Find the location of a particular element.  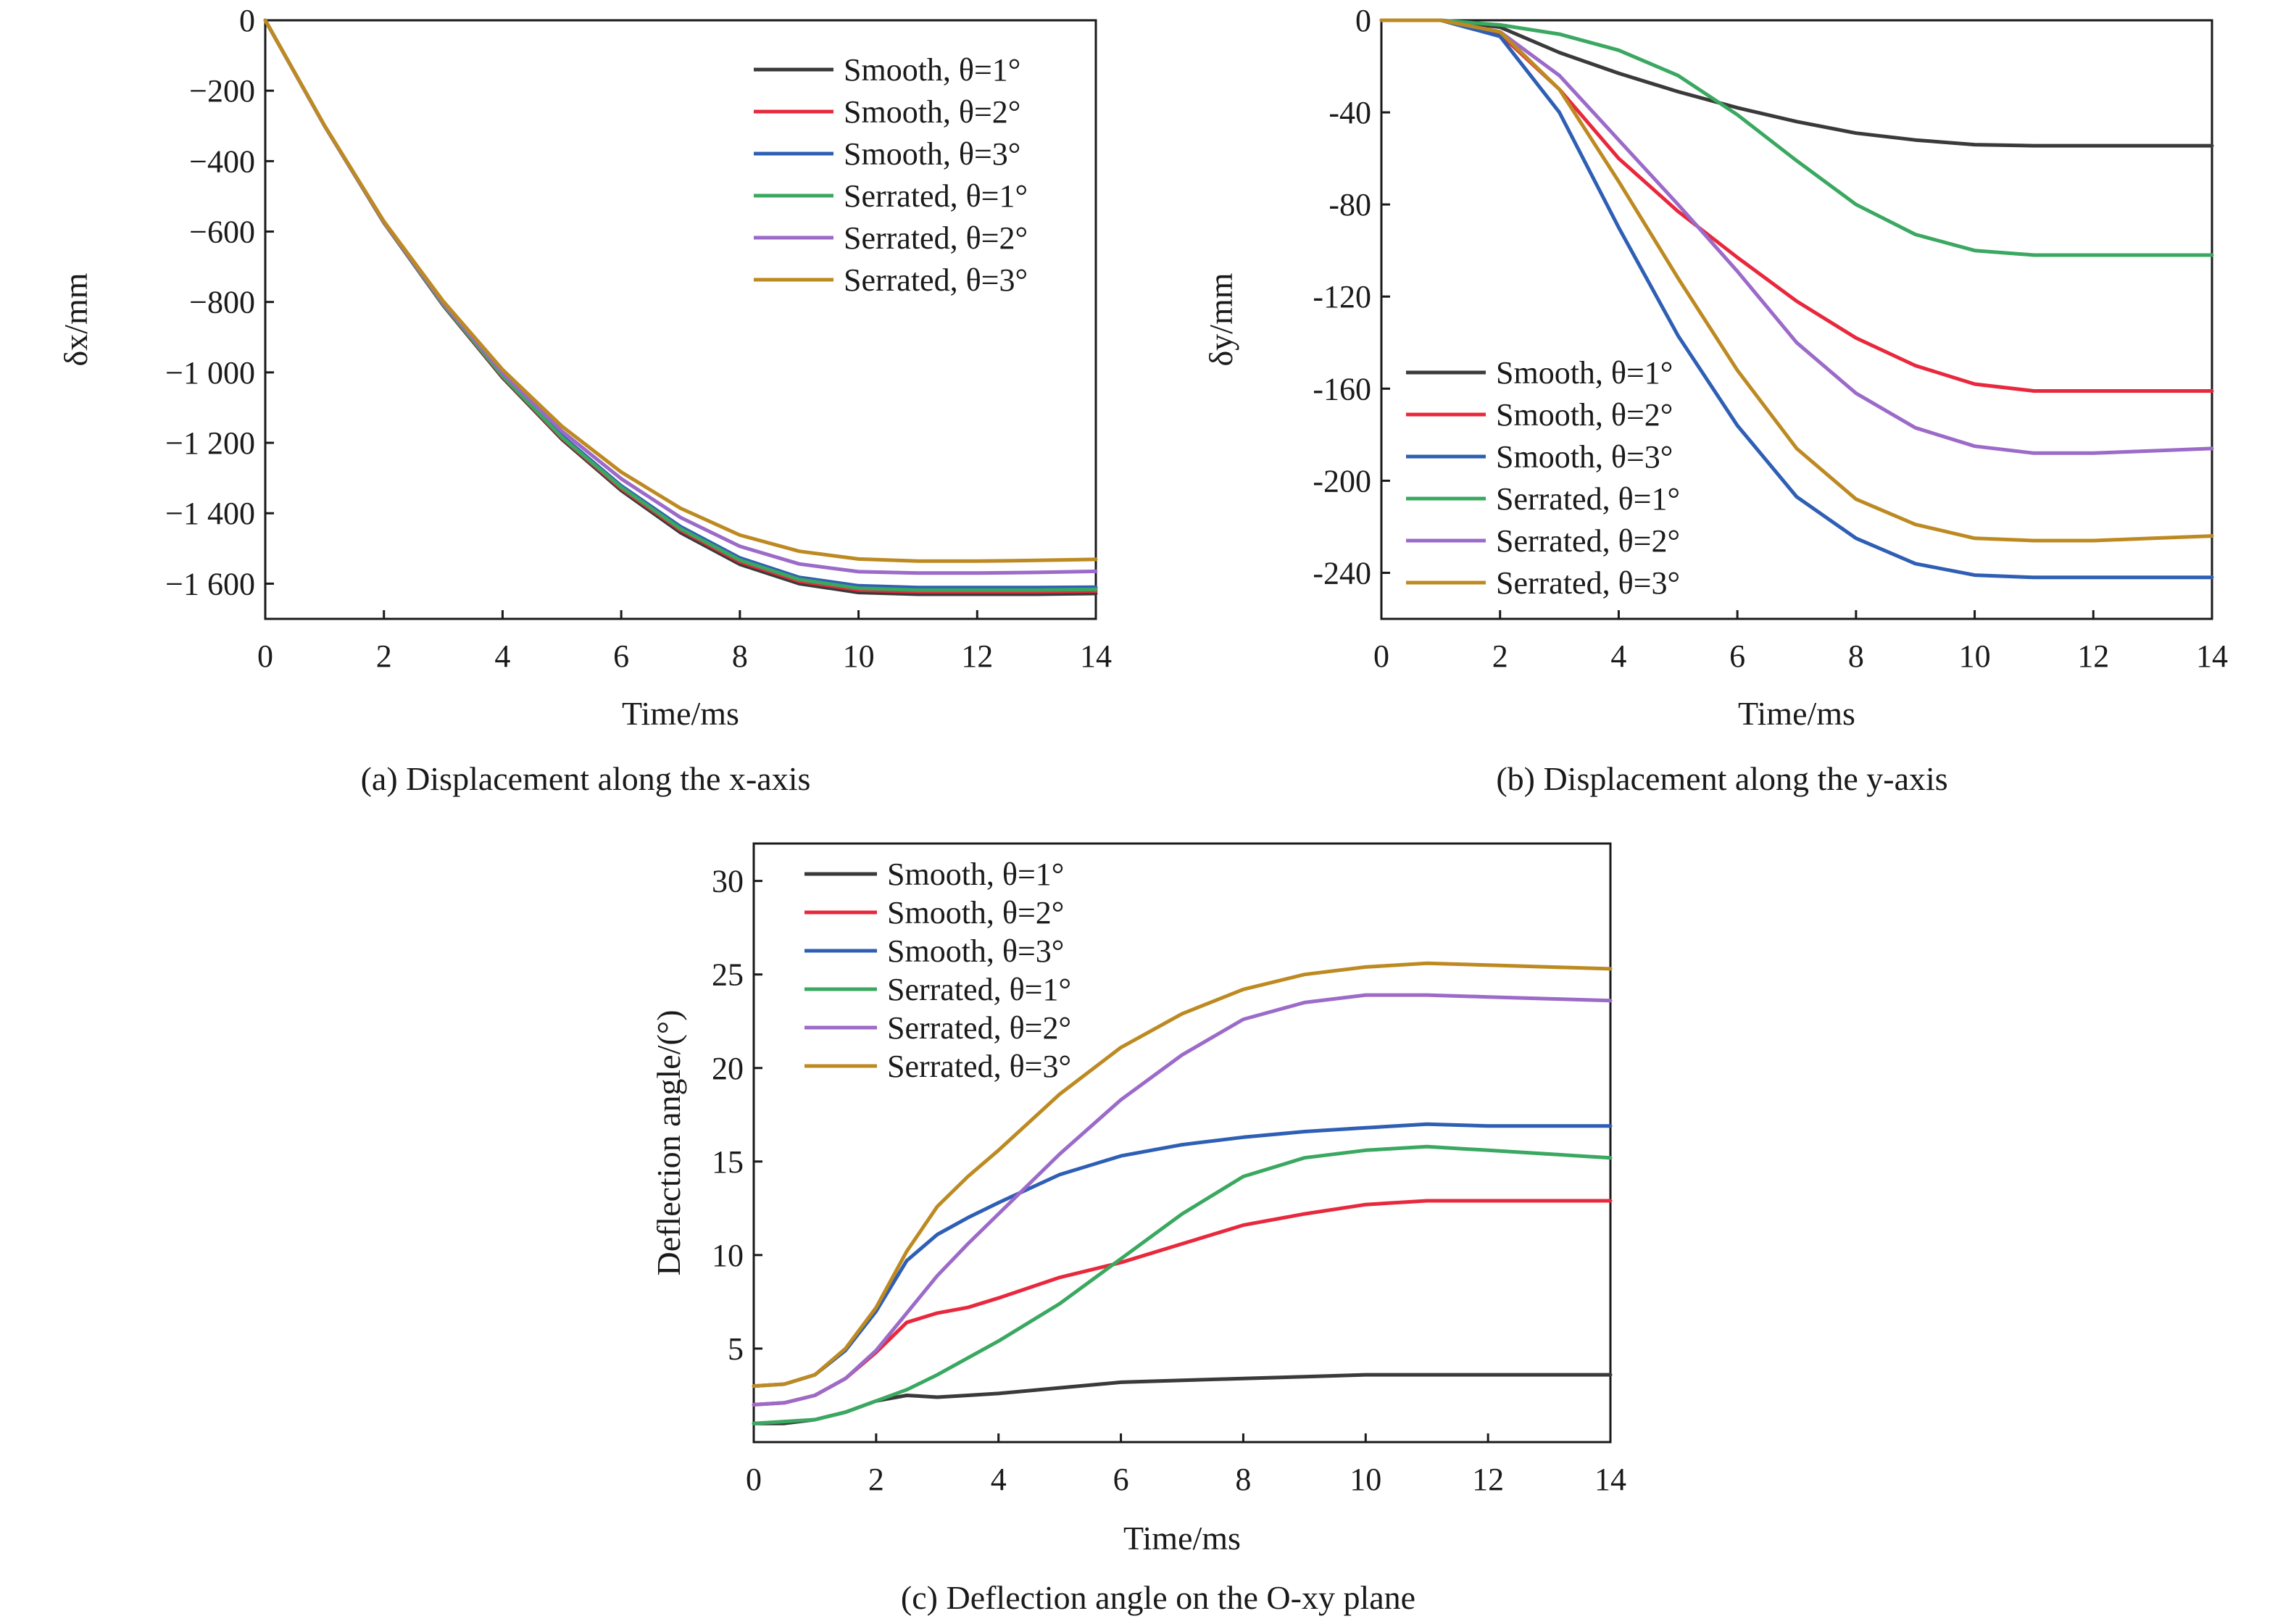

y-tick-label: -40 is located at coordinates (1349, 112).